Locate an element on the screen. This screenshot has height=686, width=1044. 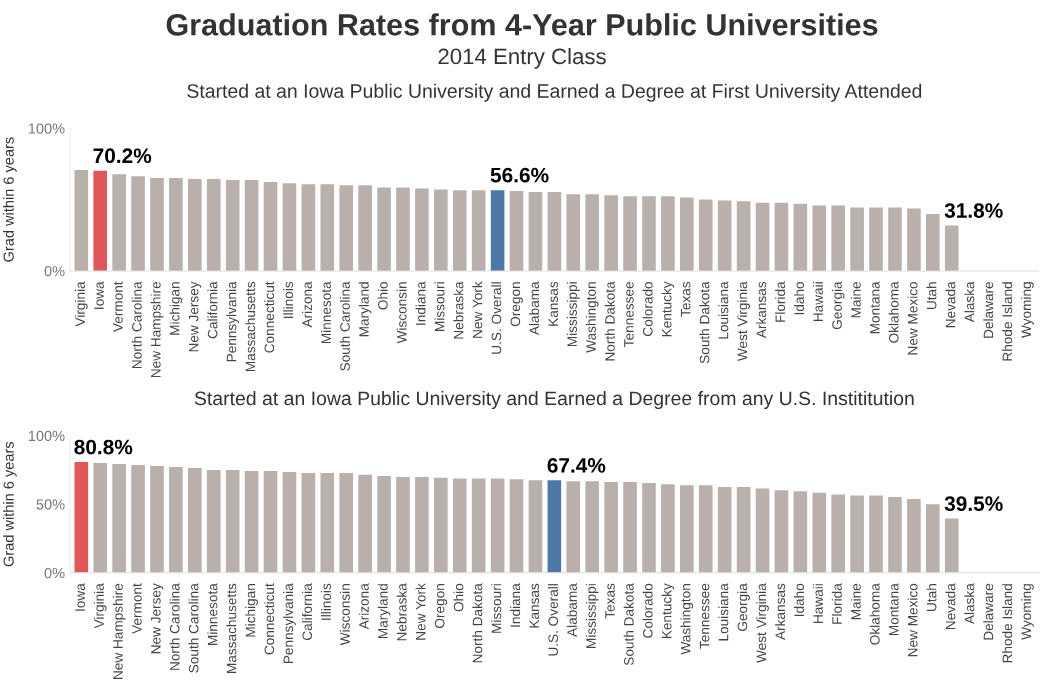
x-tick-label: Kansas is located at coordinates (553, 303).